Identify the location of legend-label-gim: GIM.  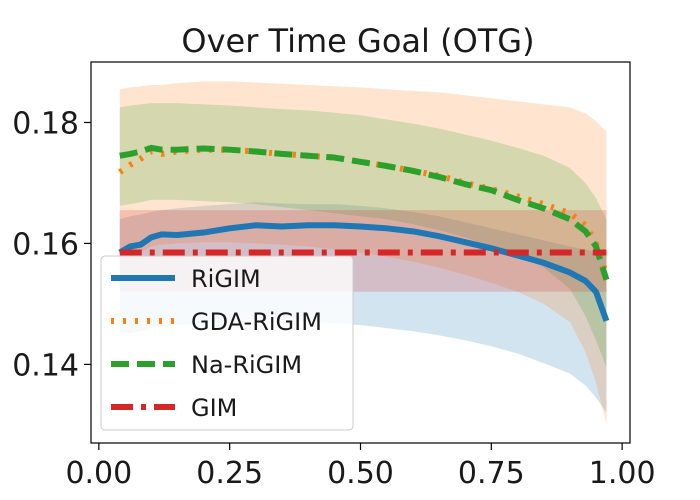
(214, 408).